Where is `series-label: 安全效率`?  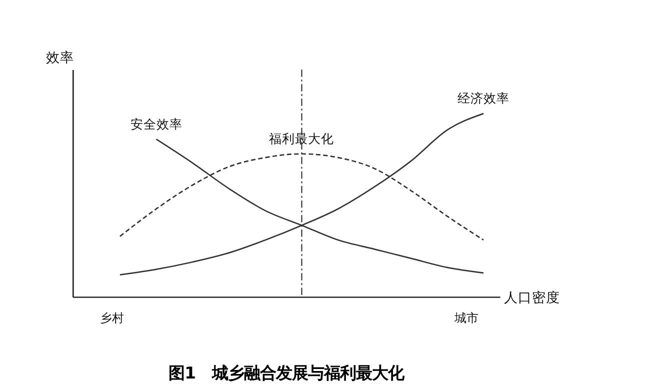 series-label: 安全效率 is located at coordinates (156, 124).